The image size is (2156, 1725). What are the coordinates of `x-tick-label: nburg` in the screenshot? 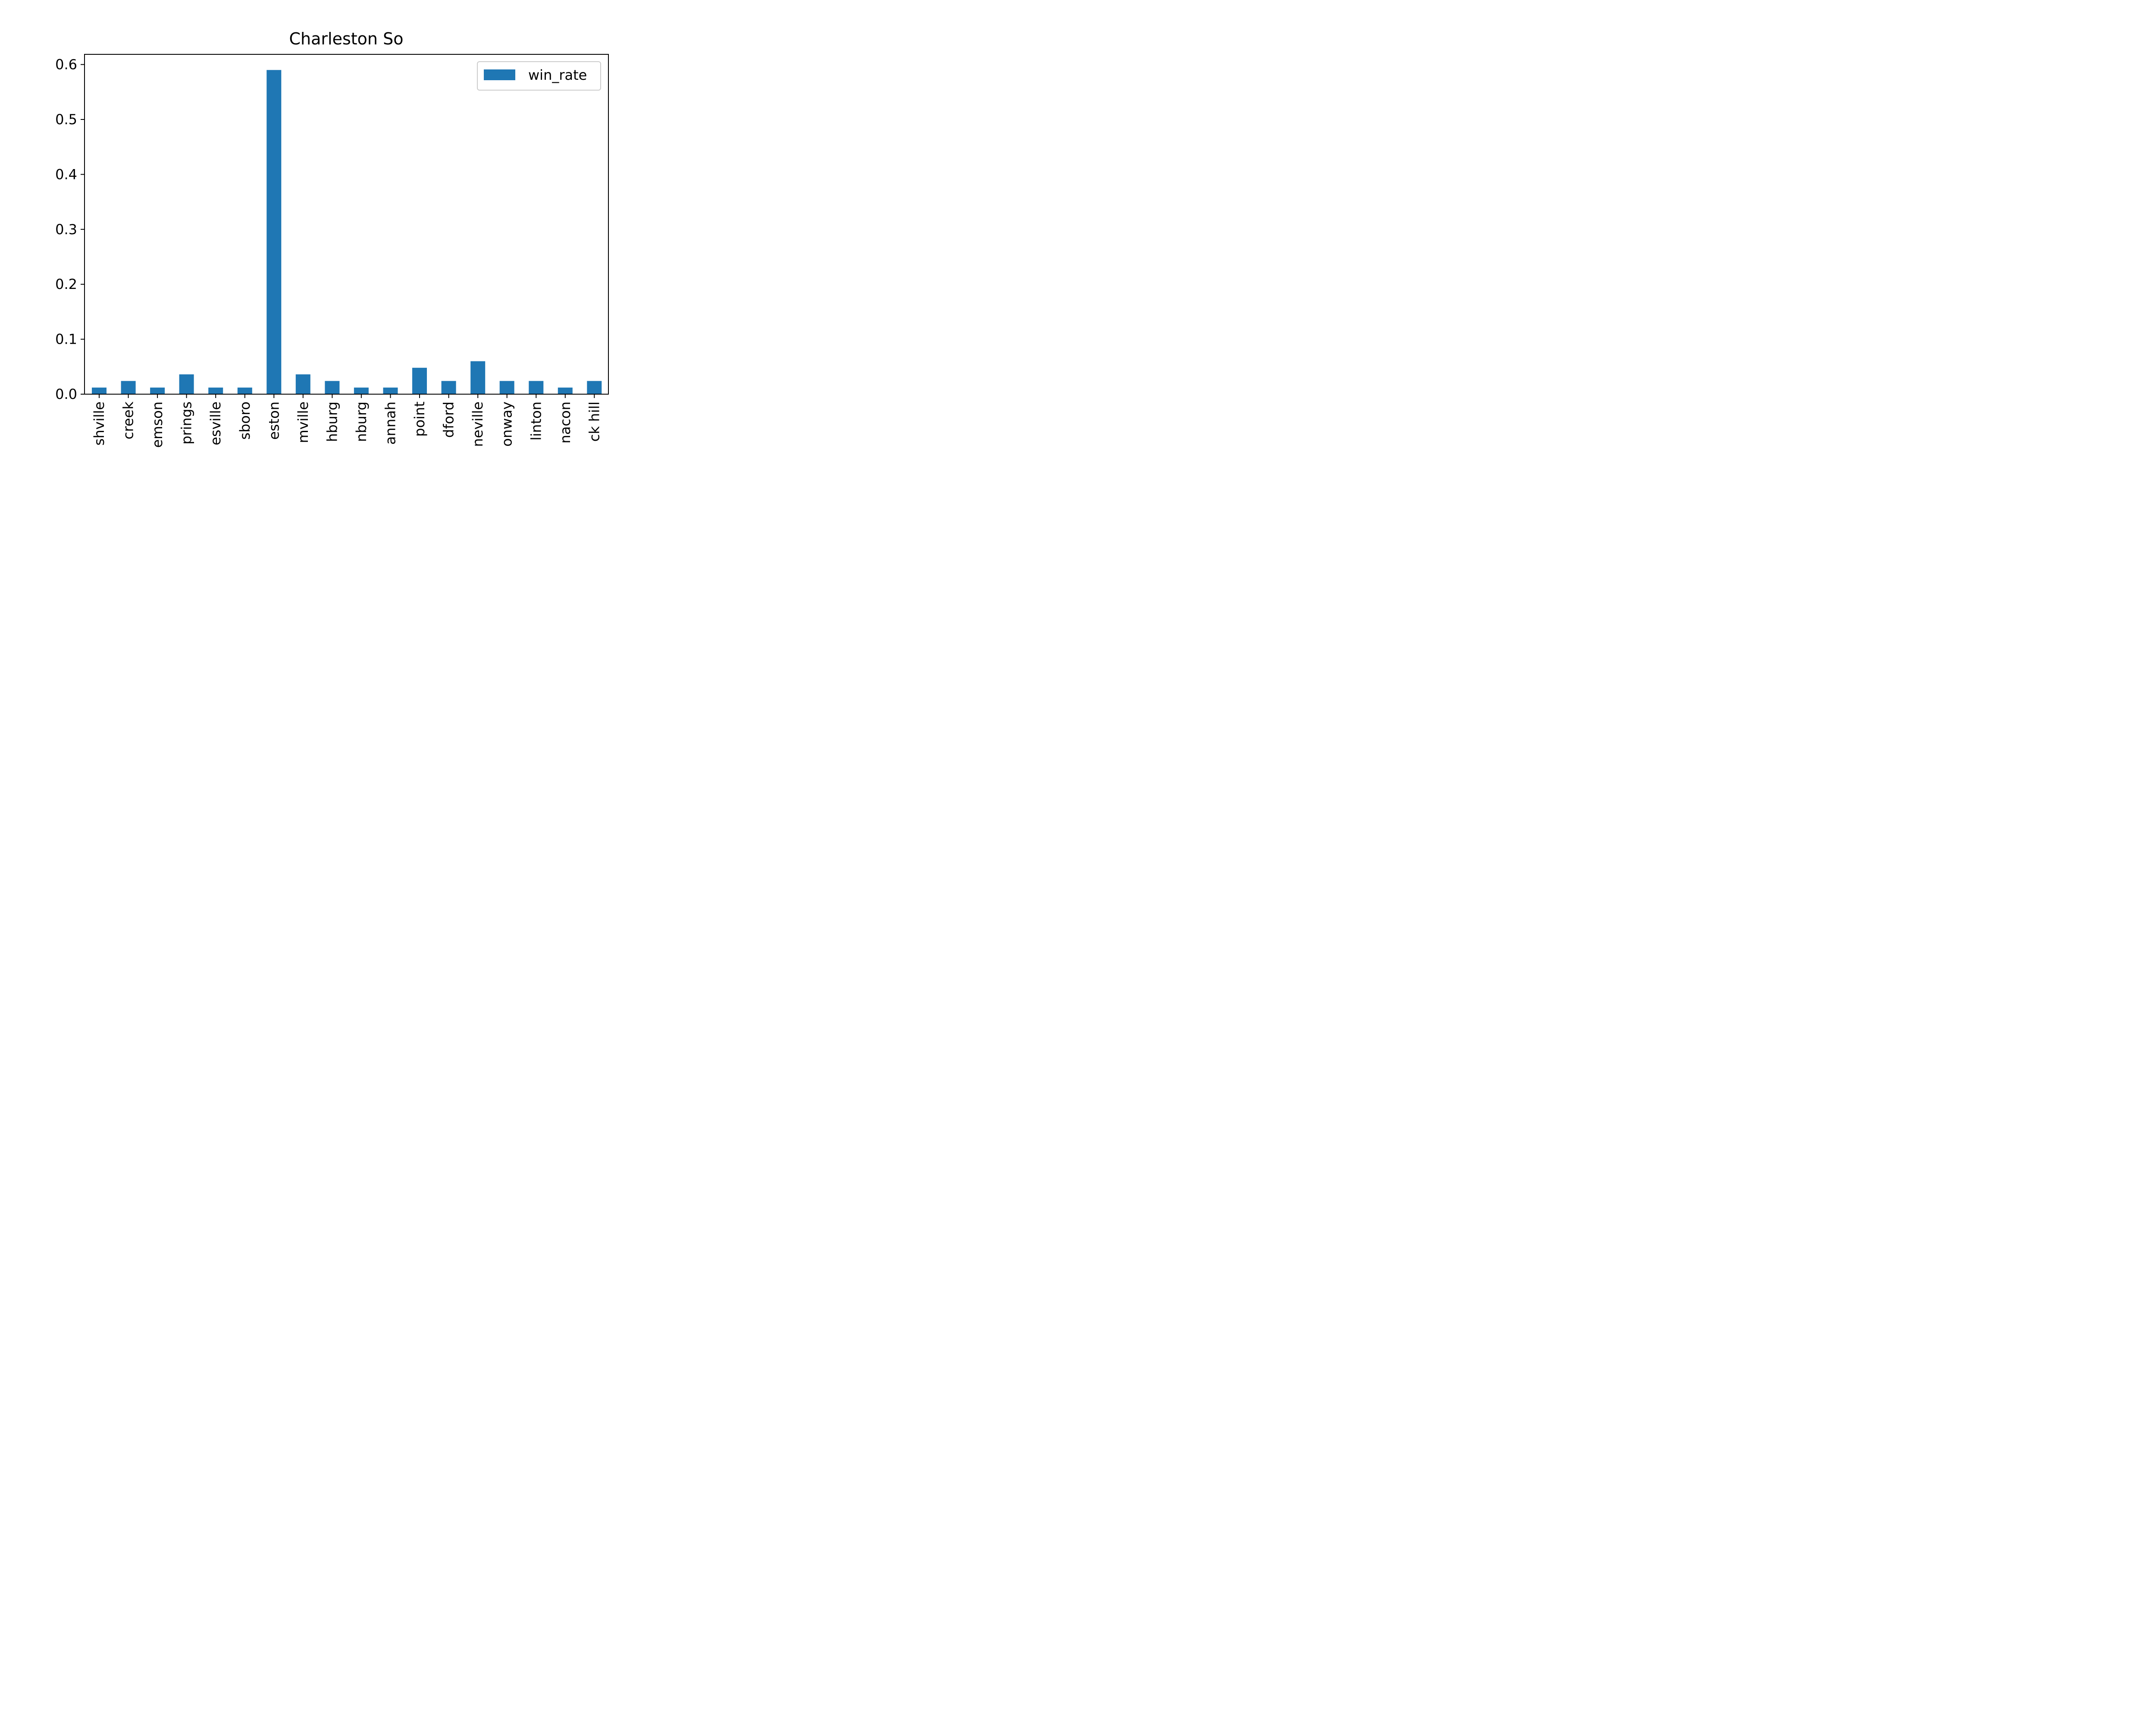 It's located at (361, 422).